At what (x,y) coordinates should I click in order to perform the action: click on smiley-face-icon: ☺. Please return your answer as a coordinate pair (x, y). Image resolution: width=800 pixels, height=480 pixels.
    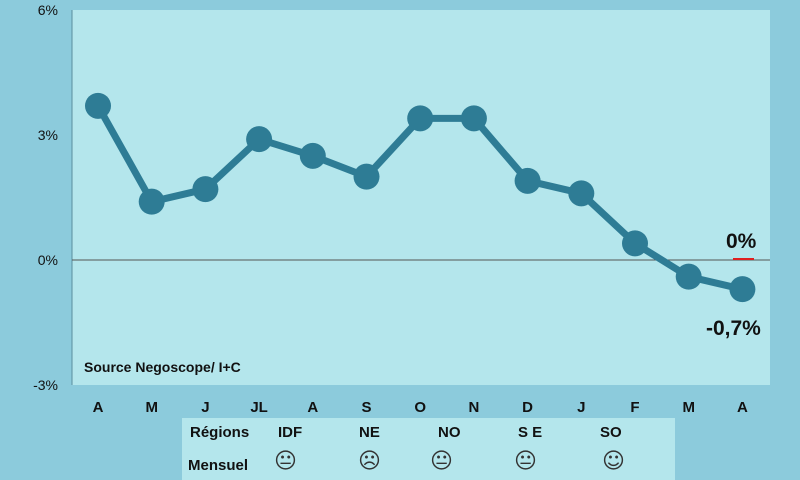
    Looking at the image, I should click on (613, 461).